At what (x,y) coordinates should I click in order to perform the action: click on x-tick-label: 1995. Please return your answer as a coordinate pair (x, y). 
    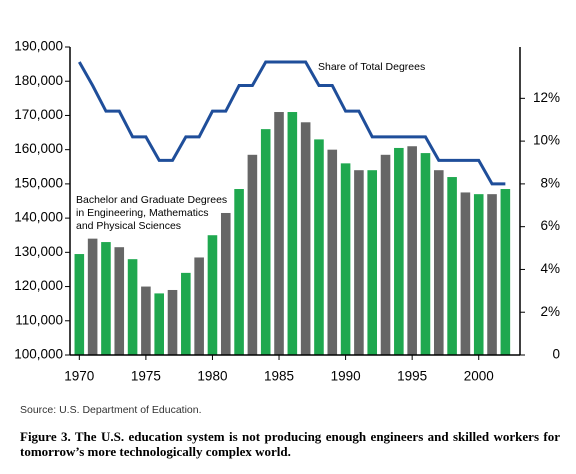
    Looking at the image, I should click on (412, 376).